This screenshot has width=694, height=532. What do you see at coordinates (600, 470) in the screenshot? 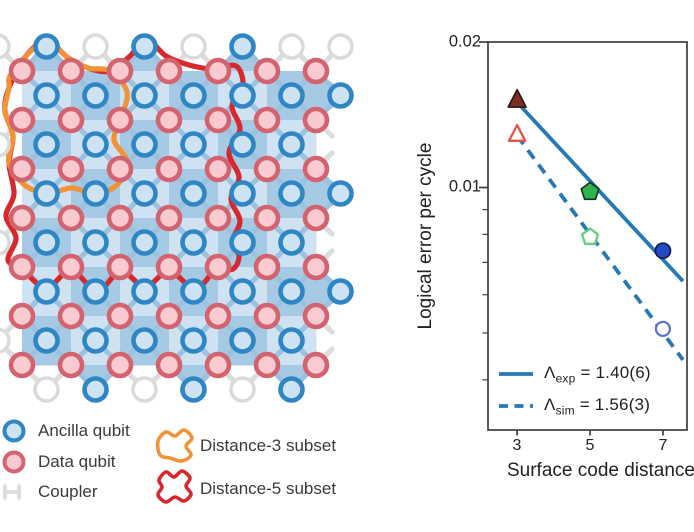
I see `x-axis-label: Surface code distance` at bounding box center [600, 470].